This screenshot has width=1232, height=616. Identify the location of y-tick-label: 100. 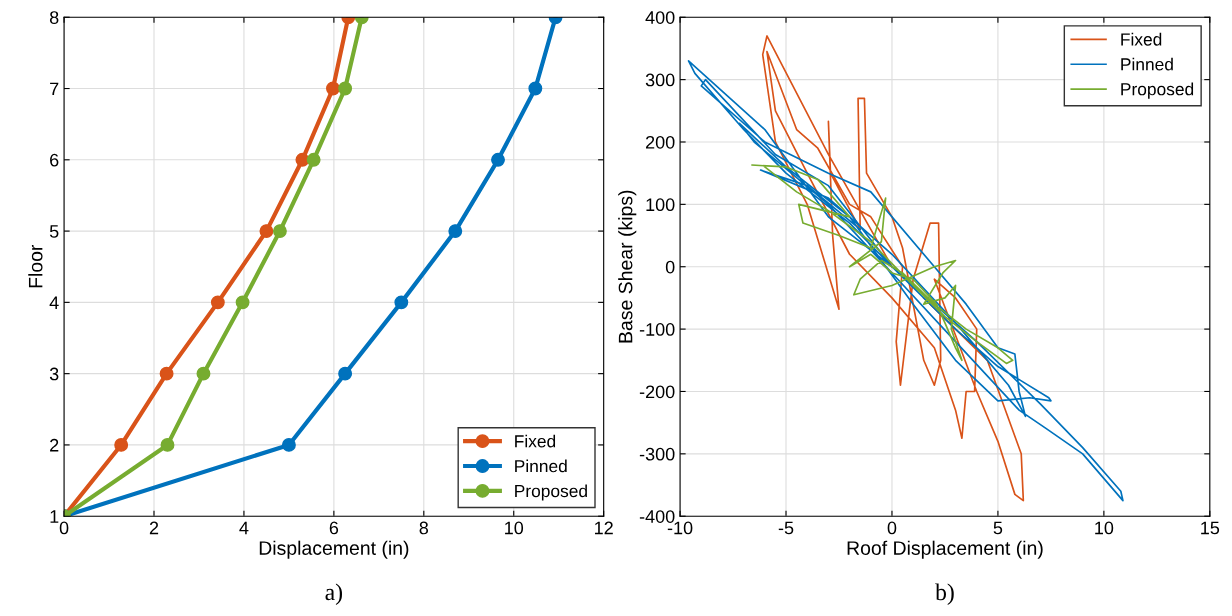
(660, 205).